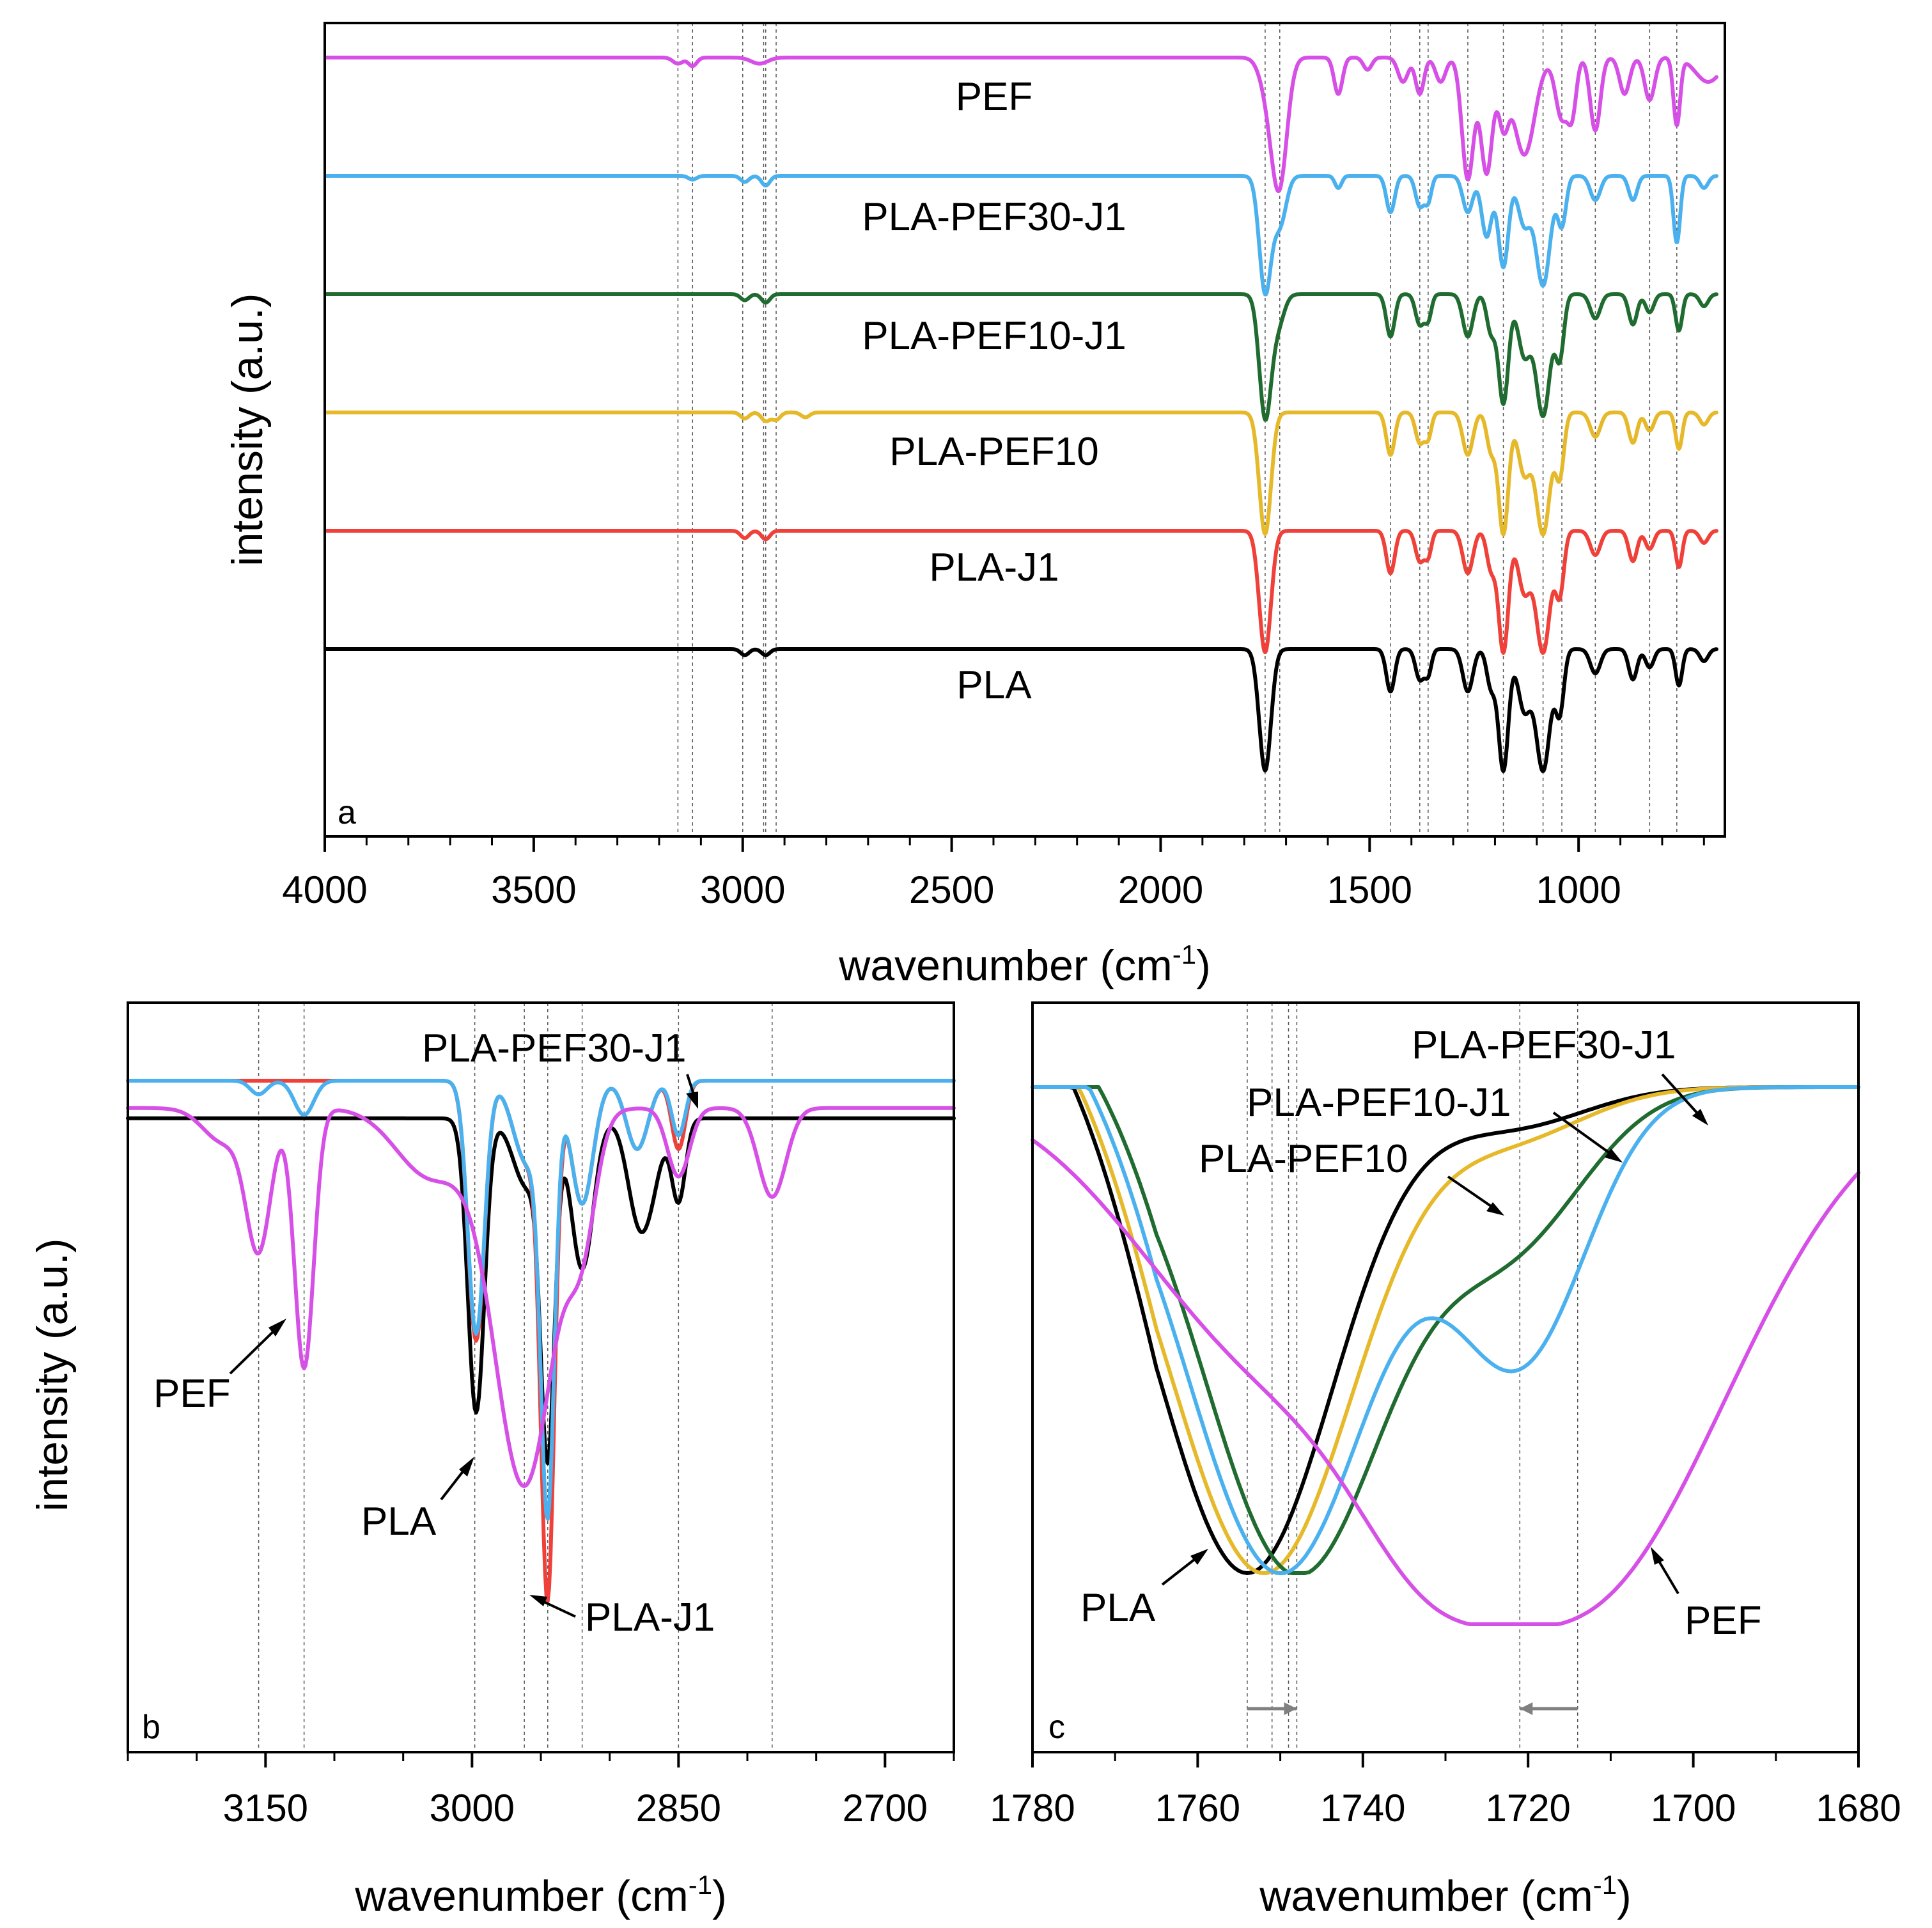 This screenshot has height=1928, width=1932. Describe the element at coordinates (540, 1895) in the screenshot. I see `panel-b-x-axis-label: wavenumber (cm-1)` at that location.